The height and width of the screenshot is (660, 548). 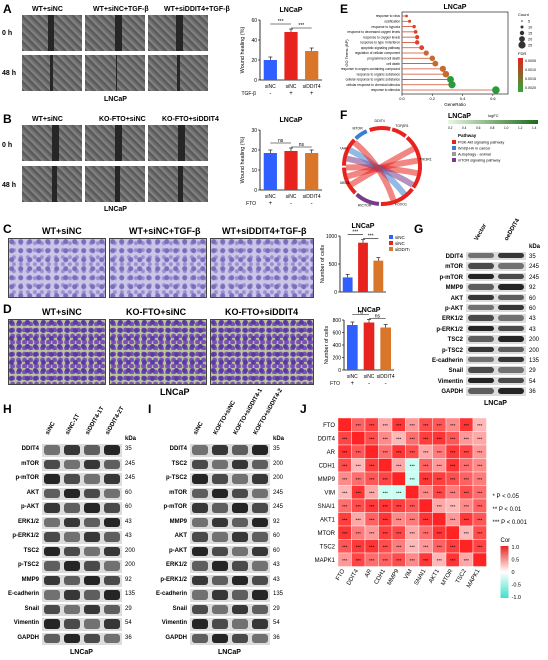 I want to click on panel-a-col3: WT+siDDIT4+TGF-β, so click(x=197, y=9).